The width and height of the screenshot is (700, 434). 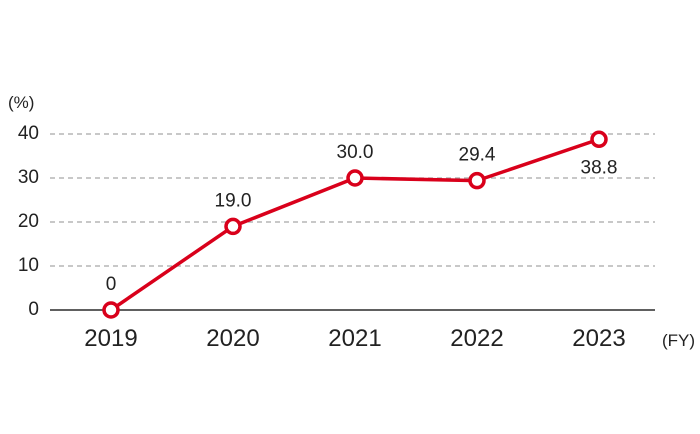 I want to click on y-tick-labels: 0 10 20 30 40, so click(x=28, y=221).